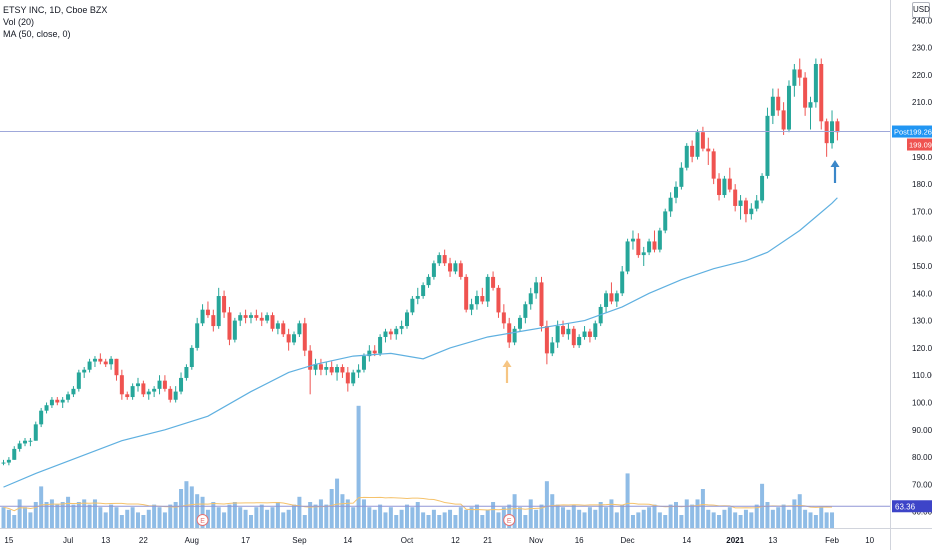 The image size is (932, 550). What do you see at coordinates (869, 540) in the screenshot?
I see `time-tick-label: 10` at bounding box center [869, 540].